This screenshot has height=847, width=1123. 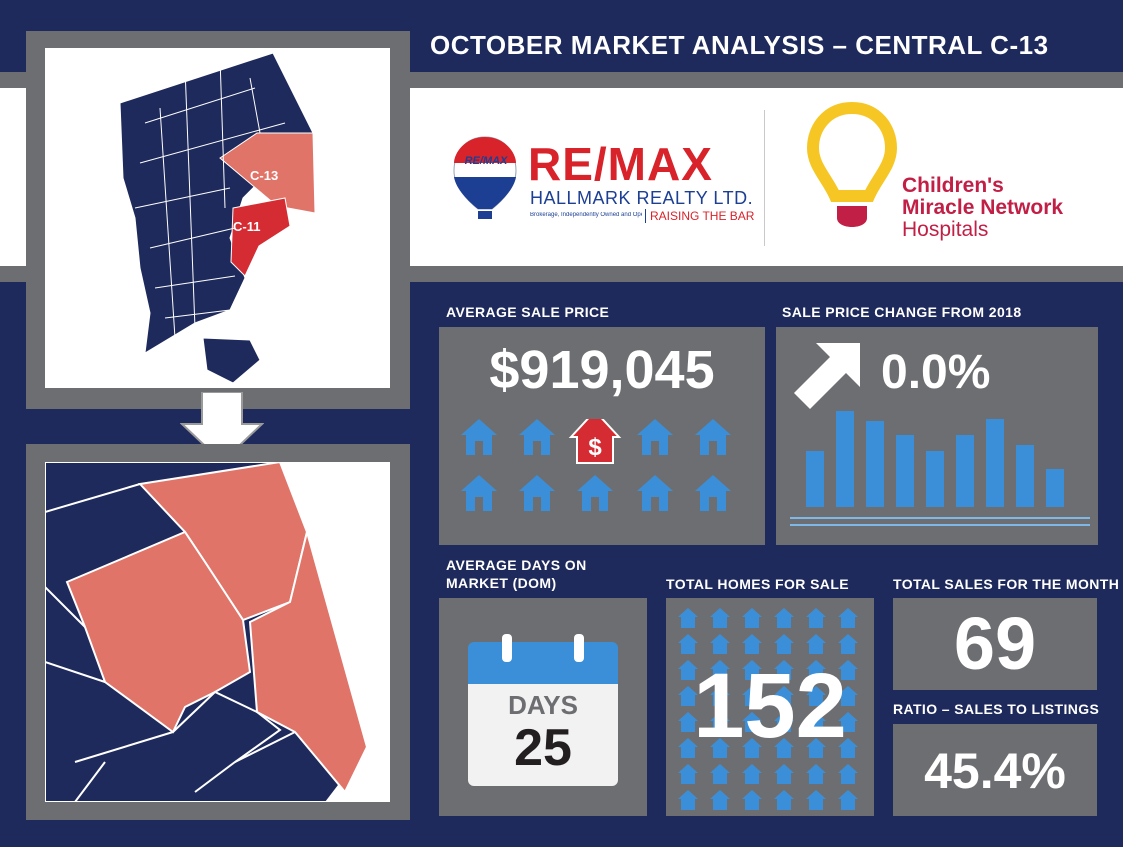 I want to click on cmn-line2: Miracle Network, so click(x=983, y=207).